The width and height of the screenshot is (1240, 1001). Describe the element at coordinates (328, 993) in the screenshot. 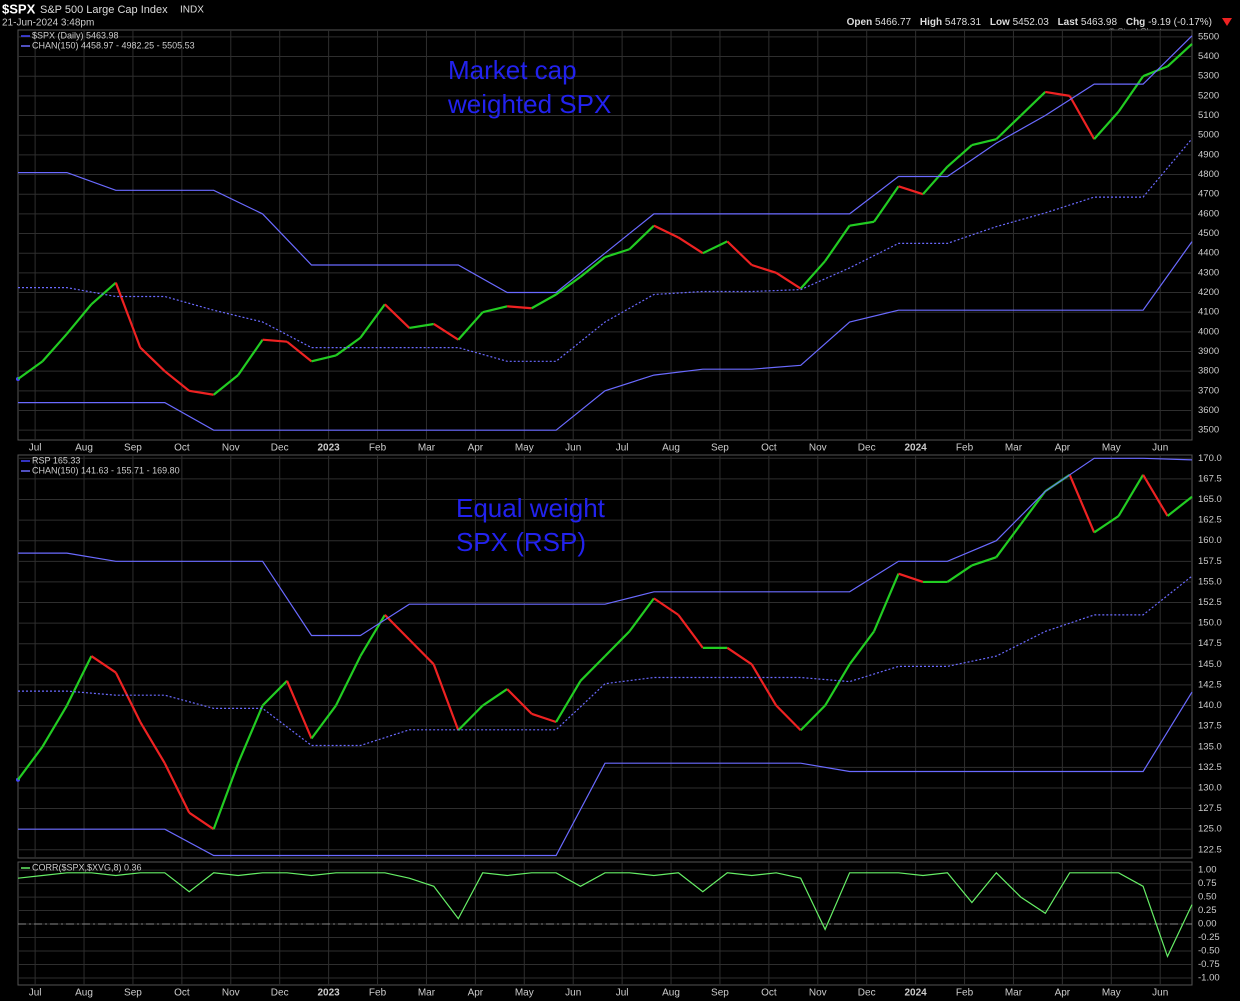

I see `x-tick-label: 2023` at that location.